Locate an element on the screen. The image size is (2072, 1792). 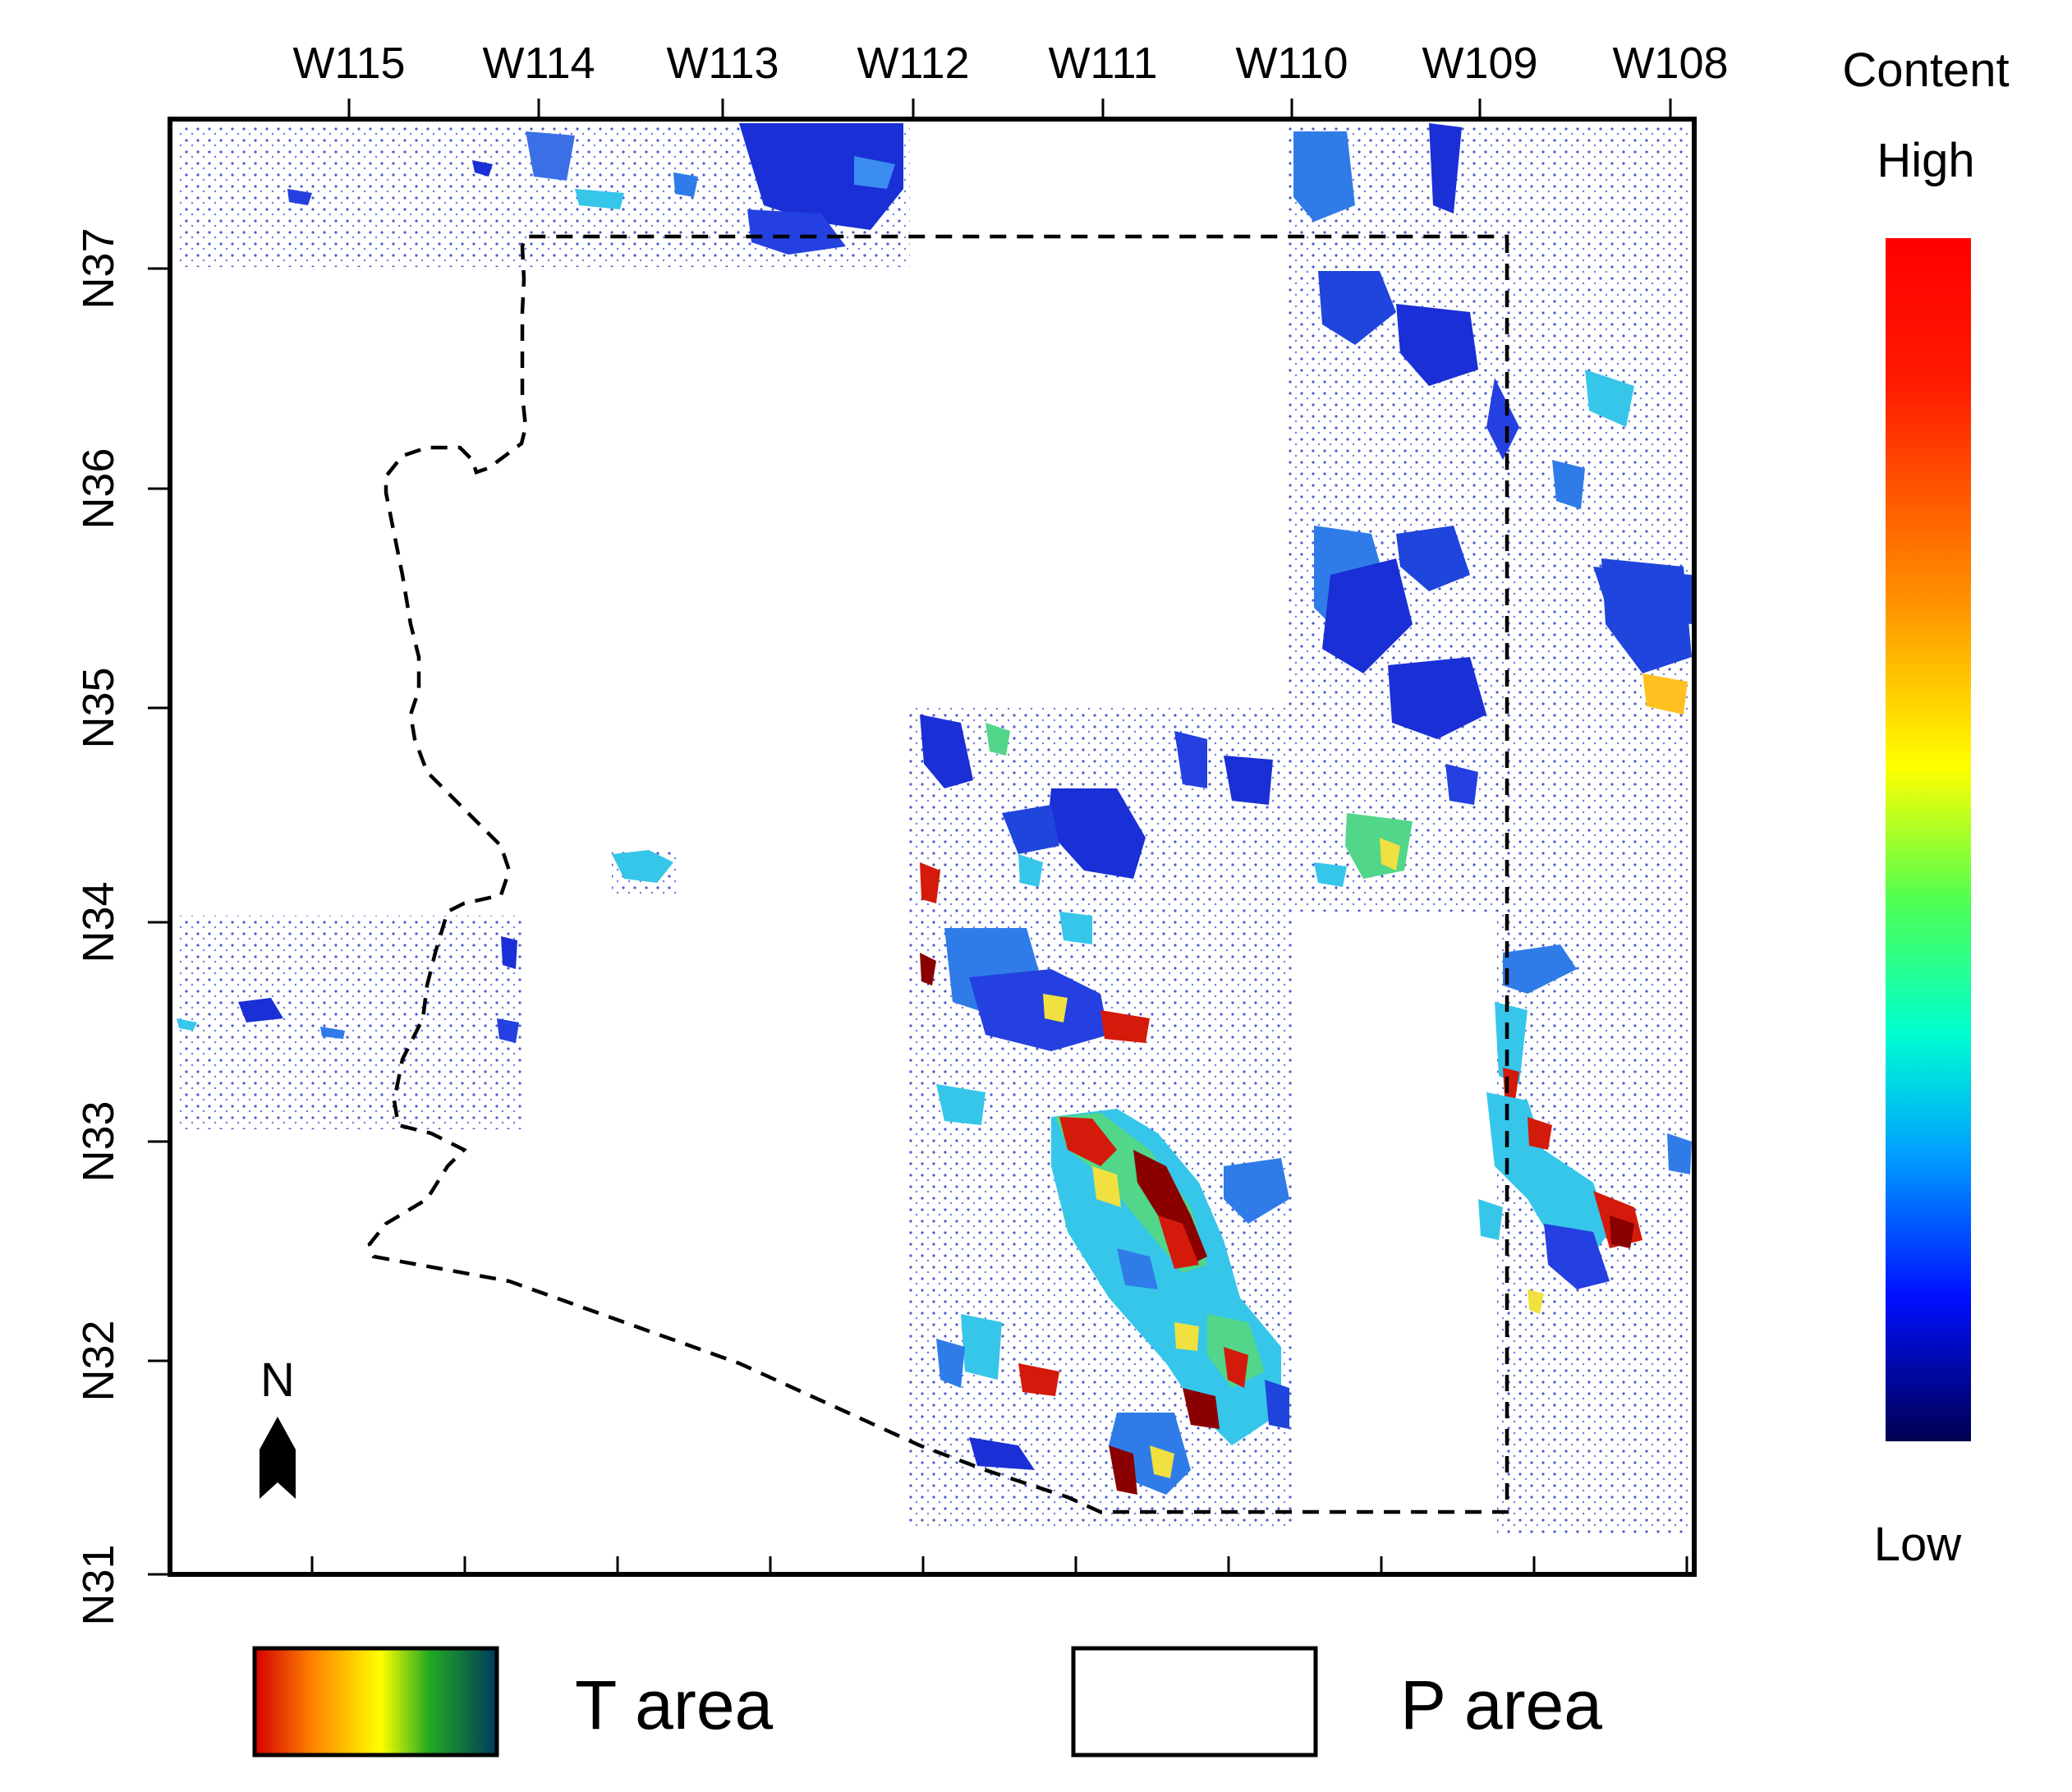
legend-t-area-swatch is located at coordinates (376, 1702).